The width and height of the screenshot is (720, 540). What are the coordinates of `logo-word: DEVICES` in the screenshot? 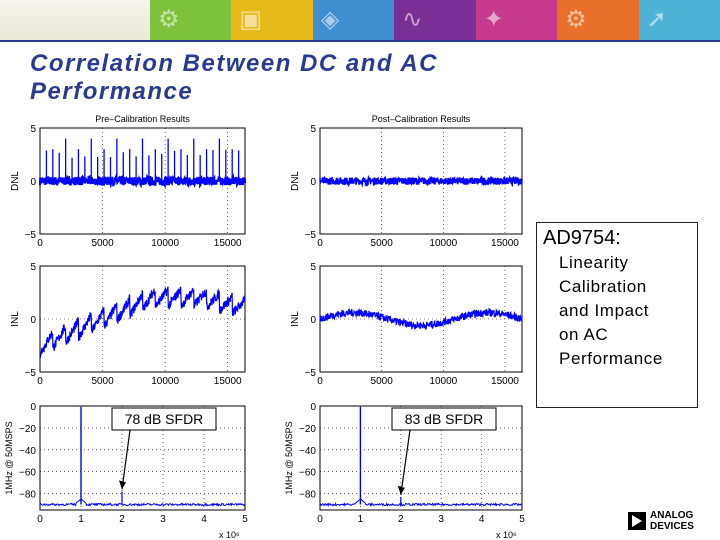 It's located at (672, 526).